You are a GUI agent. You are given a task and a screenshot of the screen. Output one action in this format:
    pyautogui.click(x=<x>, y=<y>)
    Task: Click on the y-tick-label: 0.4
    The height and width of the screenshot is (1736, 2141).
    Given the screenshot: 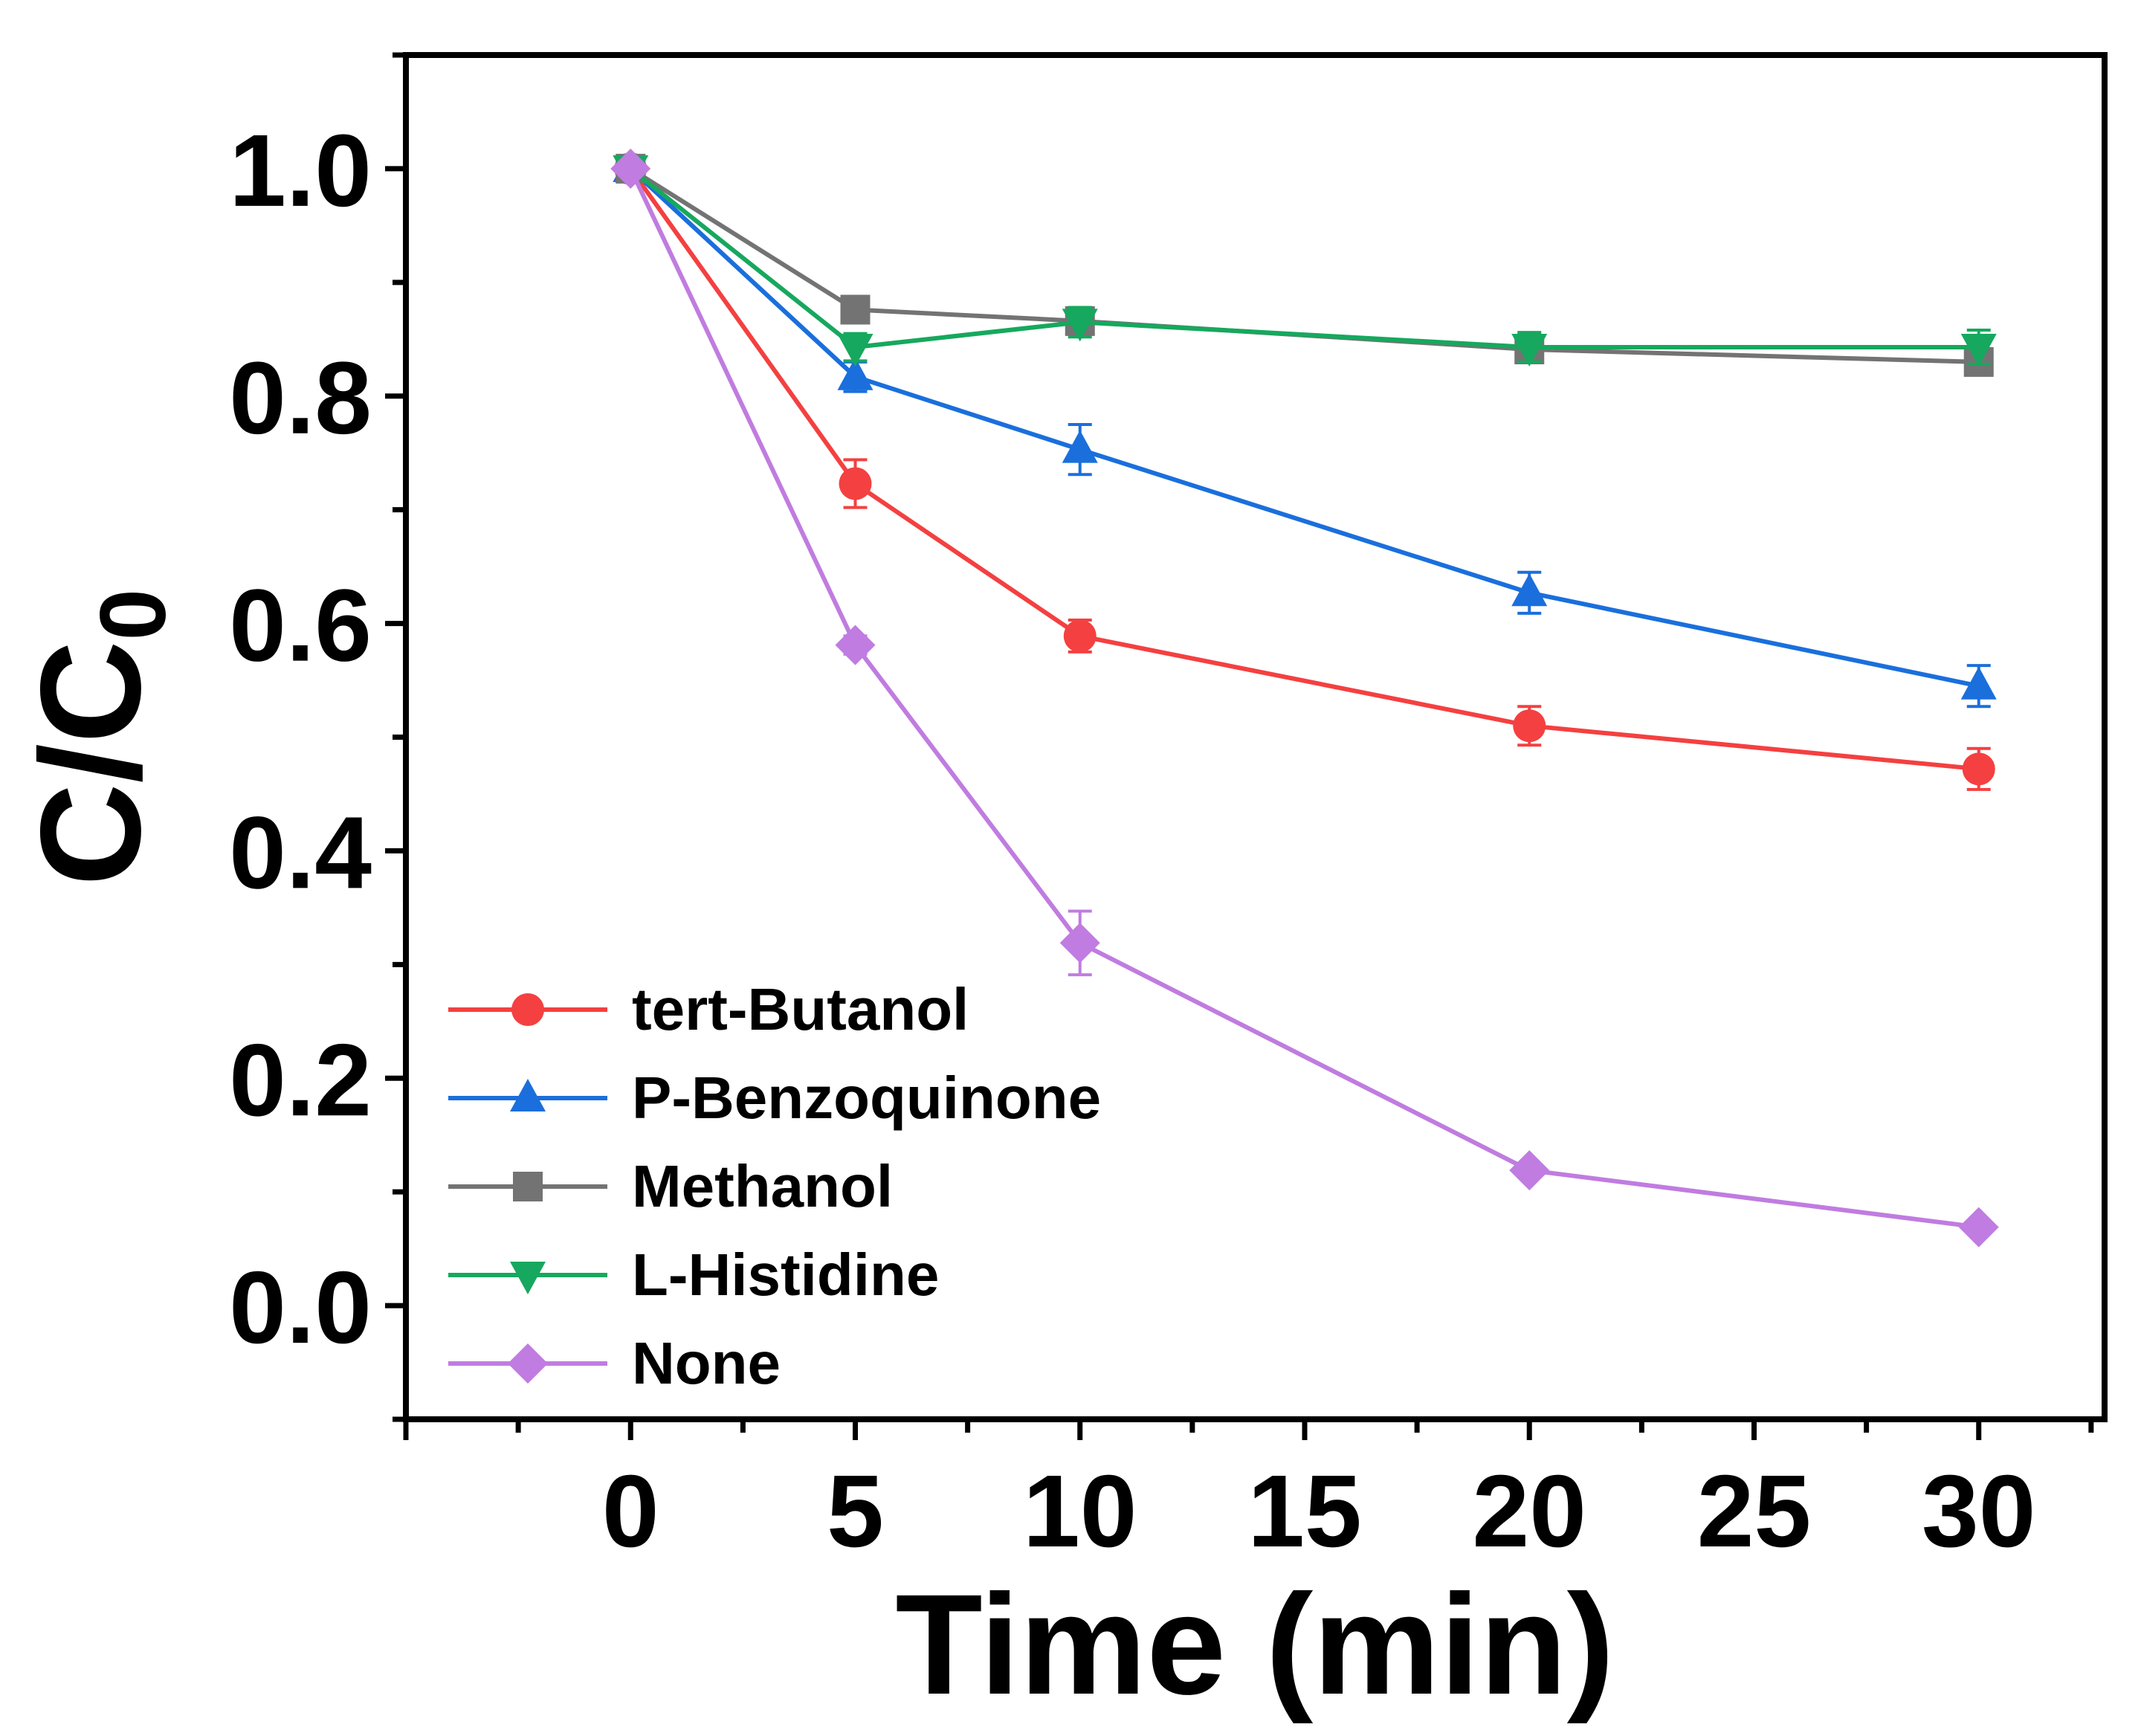 What is the action you would take?
    pyautogui.click(x=300, y=853)
    